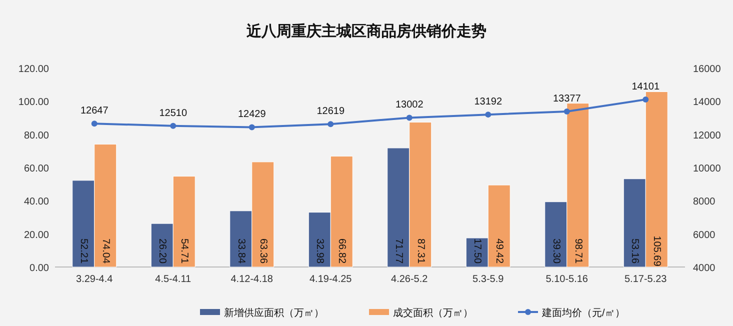 Image resolution: width=733 pixels, height=326 pixels. Describe the element at coordinates (34, 102) in the screenshot. I see `y-tick-label: 100.00` at that location.